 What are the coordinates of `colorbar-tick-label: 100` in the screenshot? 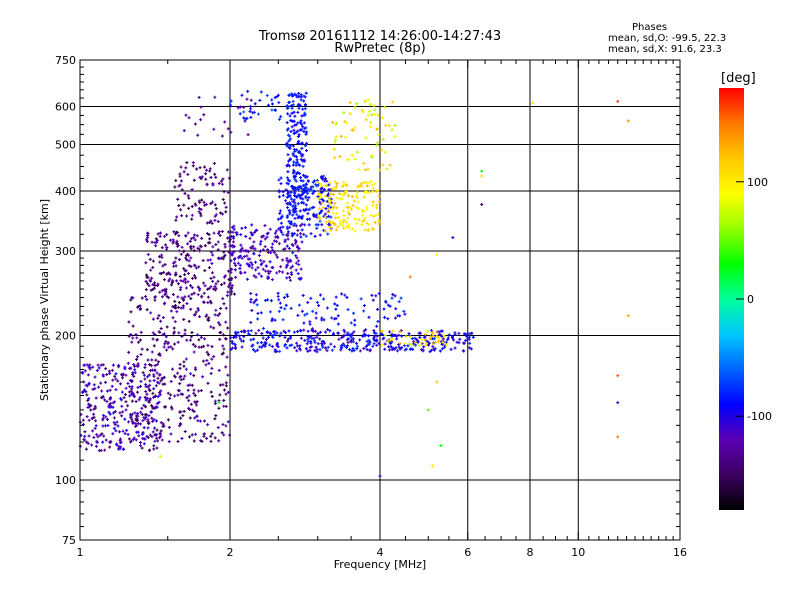 It's located at (757, 182).